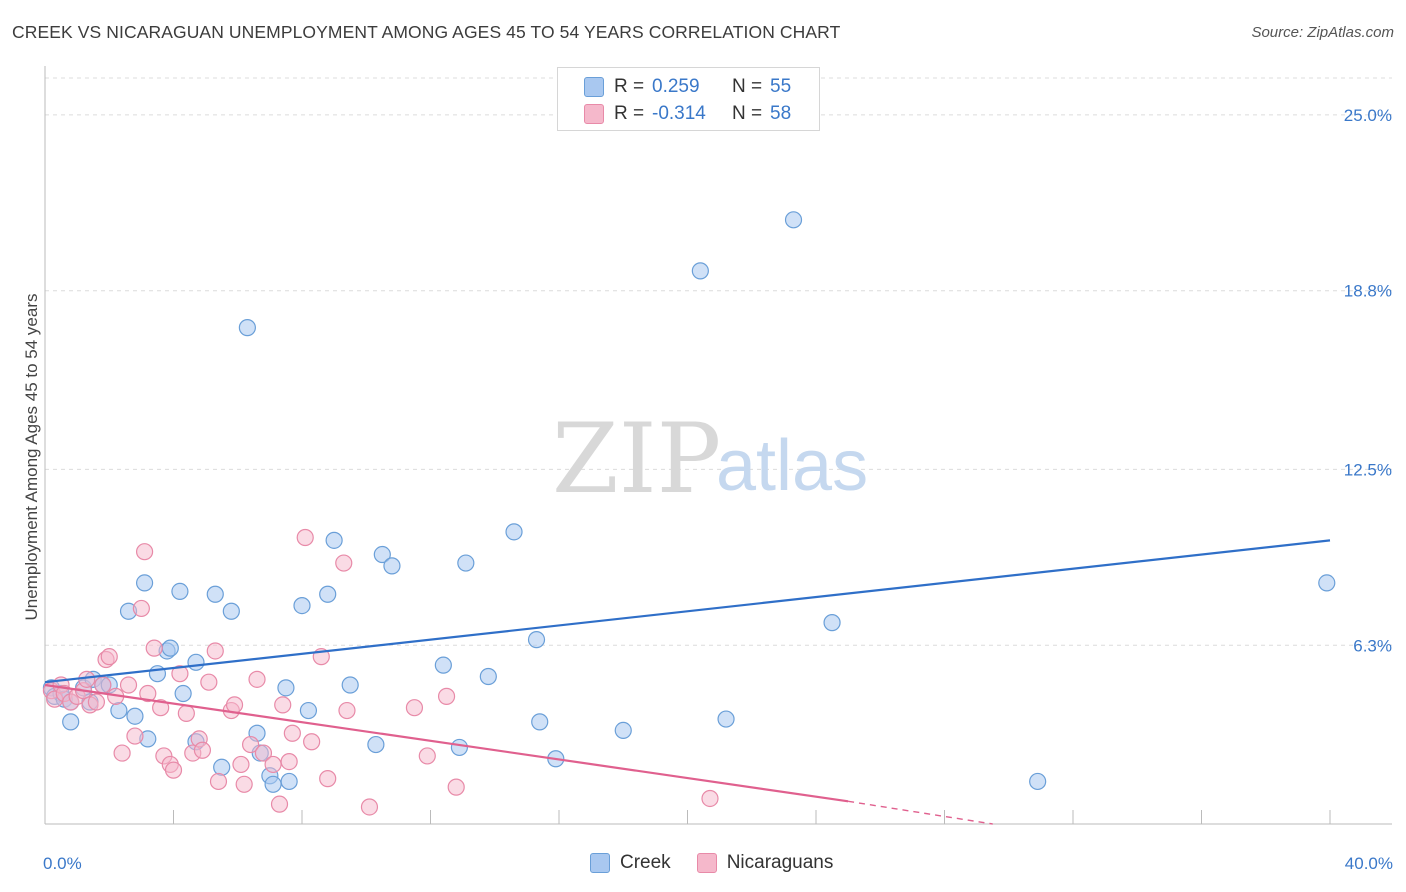  I want to click on correlation-legend: R = 0.259 N = 55 R = -0.314 N = 58, so click(688, 99).